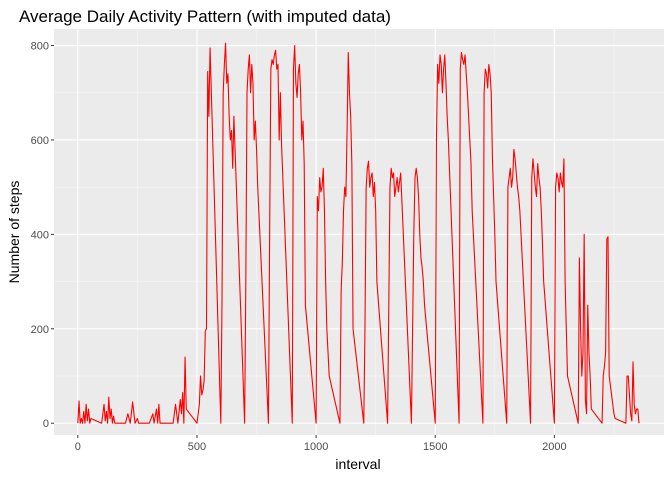 The image size is (672, 480). Describe the element at coordinates (40, 330) in the screenshot. I see `y-tick-label: 200` at that location.